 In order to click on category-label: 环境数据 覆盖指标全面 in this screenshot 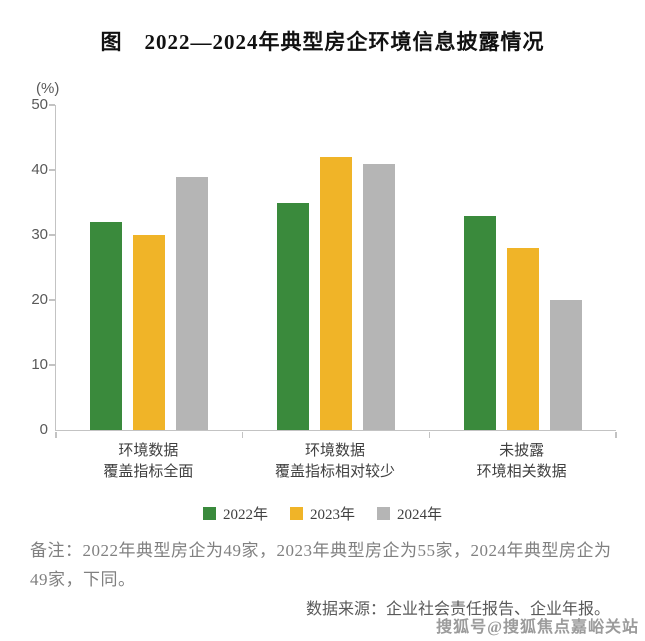, I will do `click(148, 461)`.